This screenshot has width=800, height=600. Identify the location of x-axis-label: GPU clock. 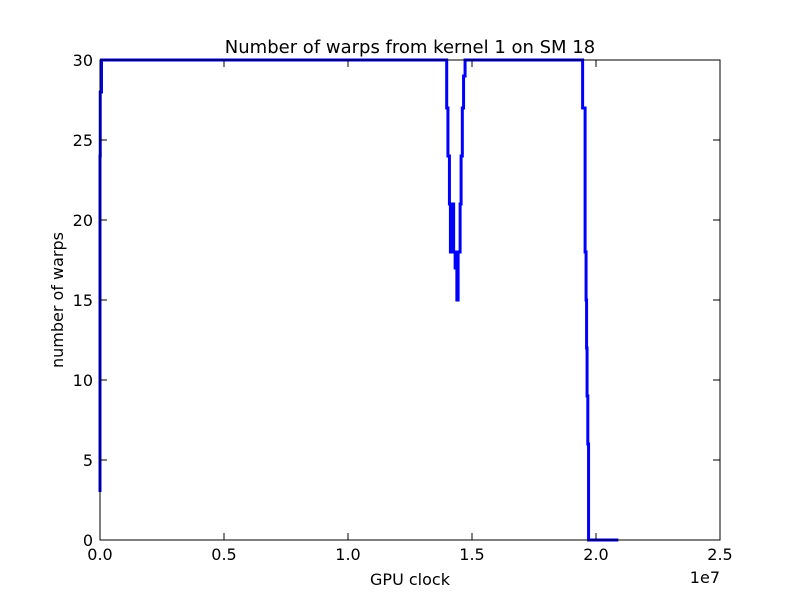
(410, 579).